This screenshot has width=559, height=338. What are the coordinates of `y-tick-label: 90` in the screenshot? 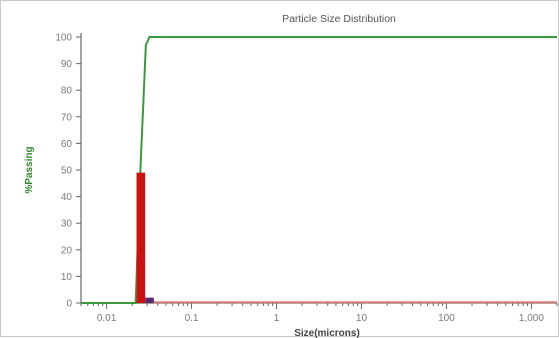 It's located at (67, 64).